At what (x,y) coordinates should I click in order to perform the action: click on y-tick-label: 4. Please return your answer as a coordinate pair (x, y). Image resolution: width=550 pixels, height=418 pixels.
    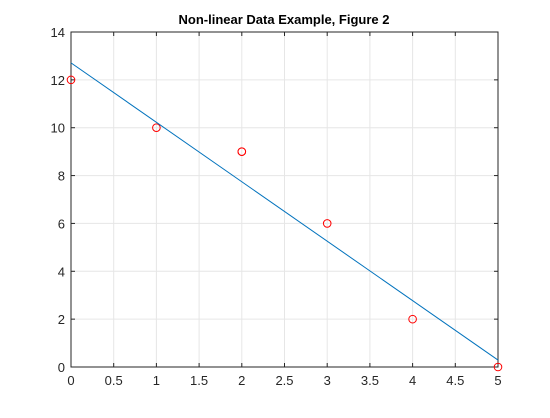
    Looking at the image, I should click on (61, 271).